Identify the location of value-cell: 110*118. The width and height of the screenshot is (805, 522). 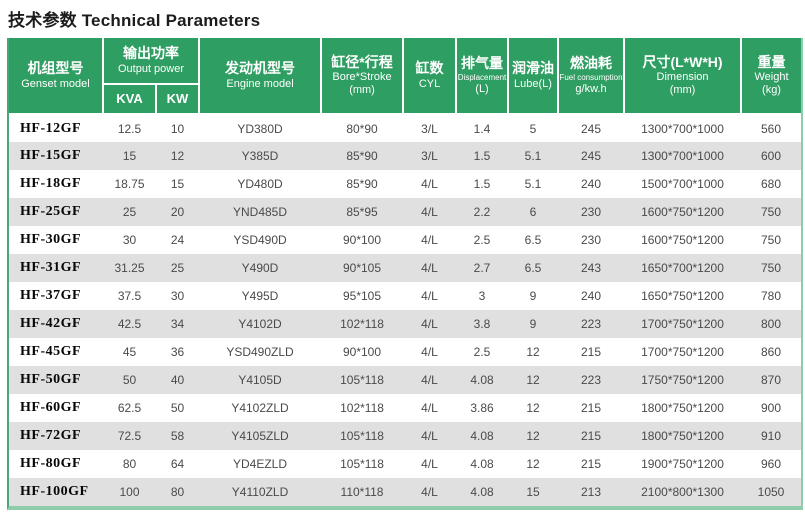
(362, 492).